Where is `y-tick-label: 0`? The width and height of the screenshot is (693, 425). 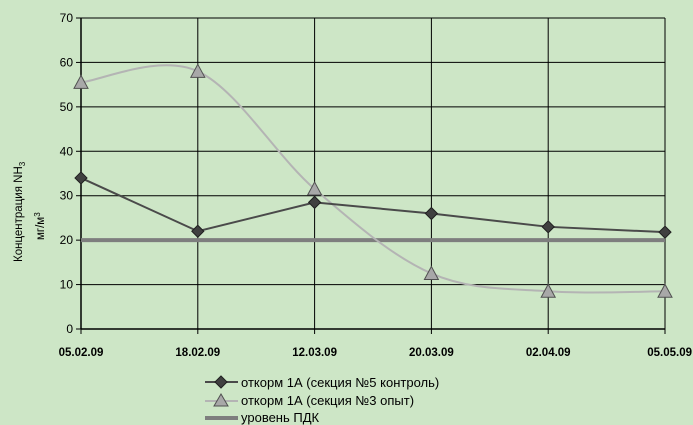 y-tick-label: 0 is located at coordinates (69, 329).